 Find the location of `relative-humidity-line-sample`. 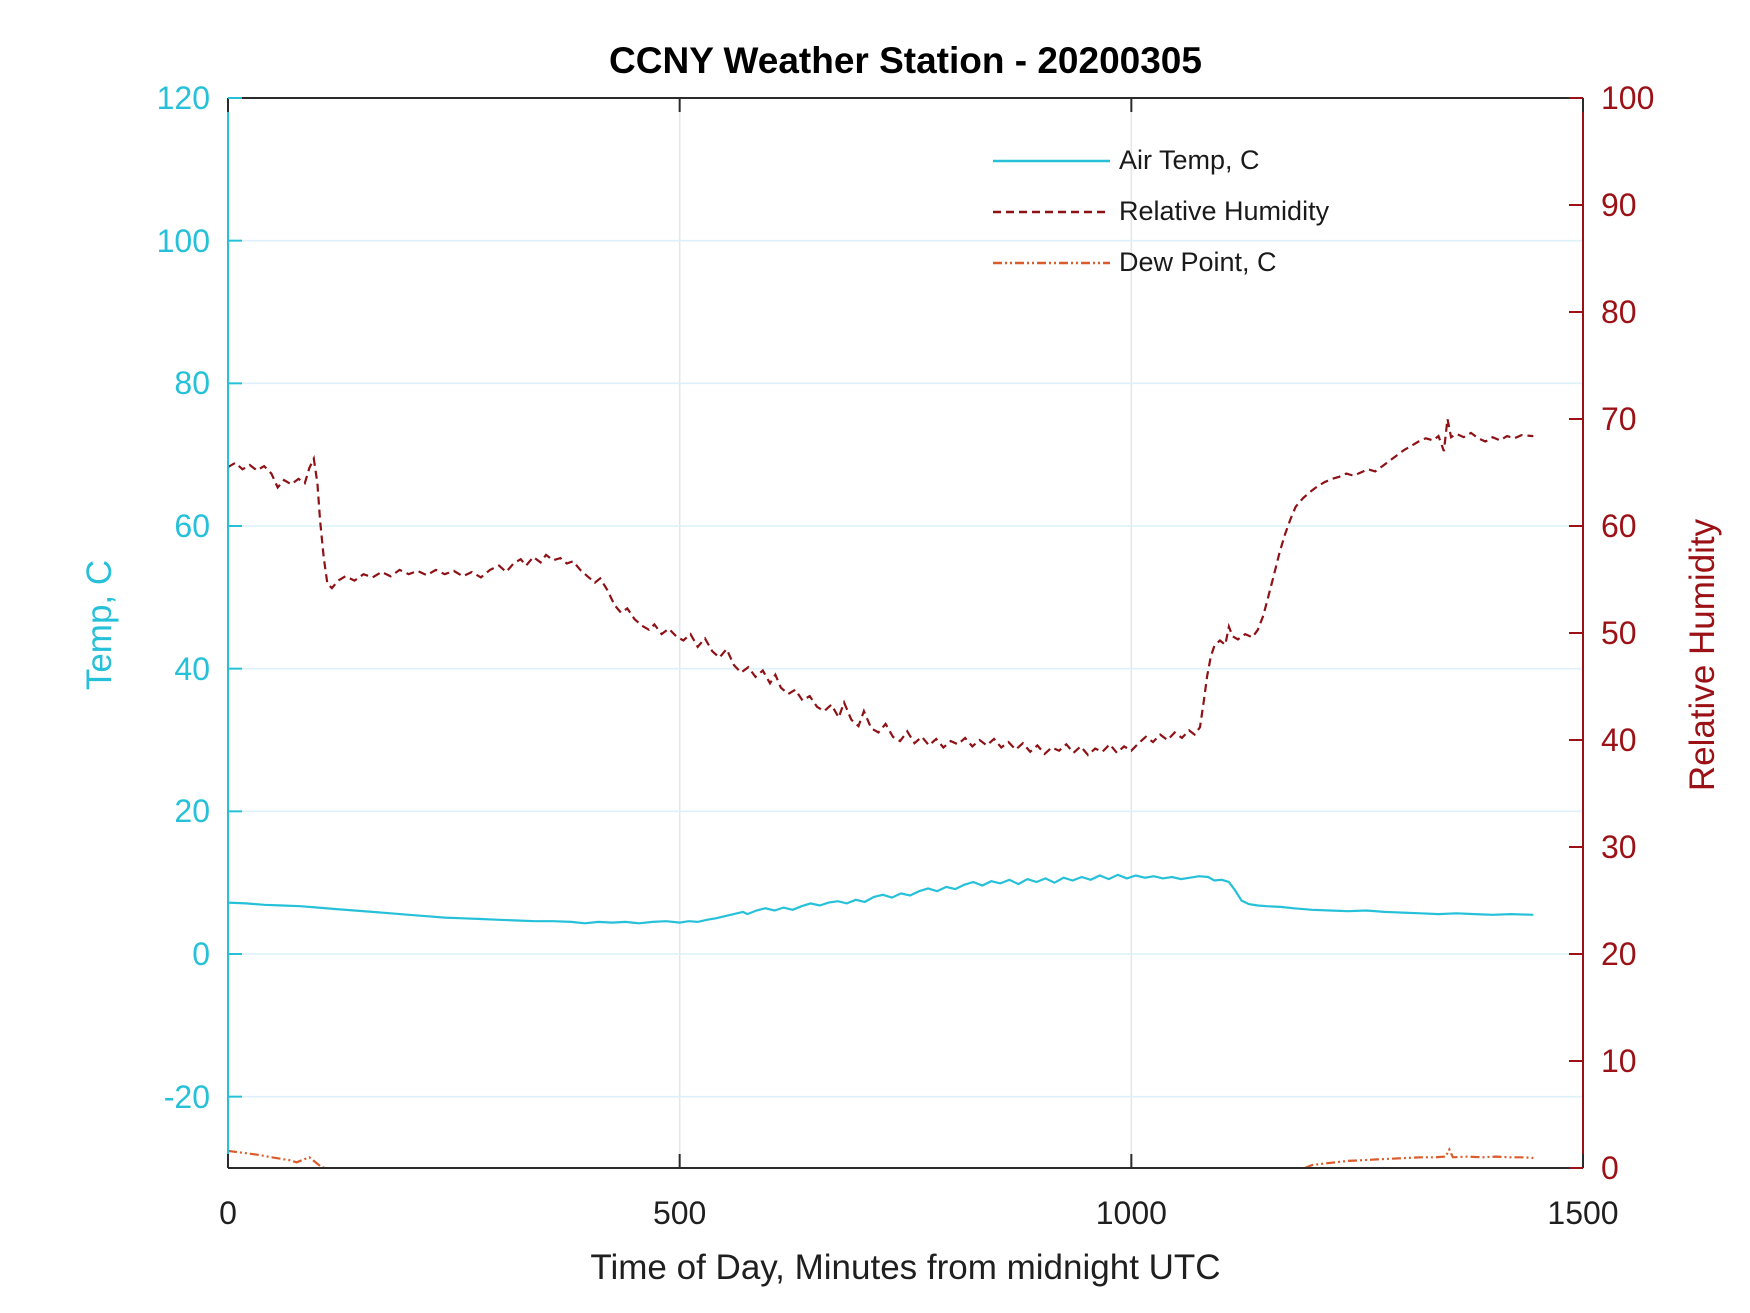

relative-humidity-line-sample is located at coordinates (1051, 211).